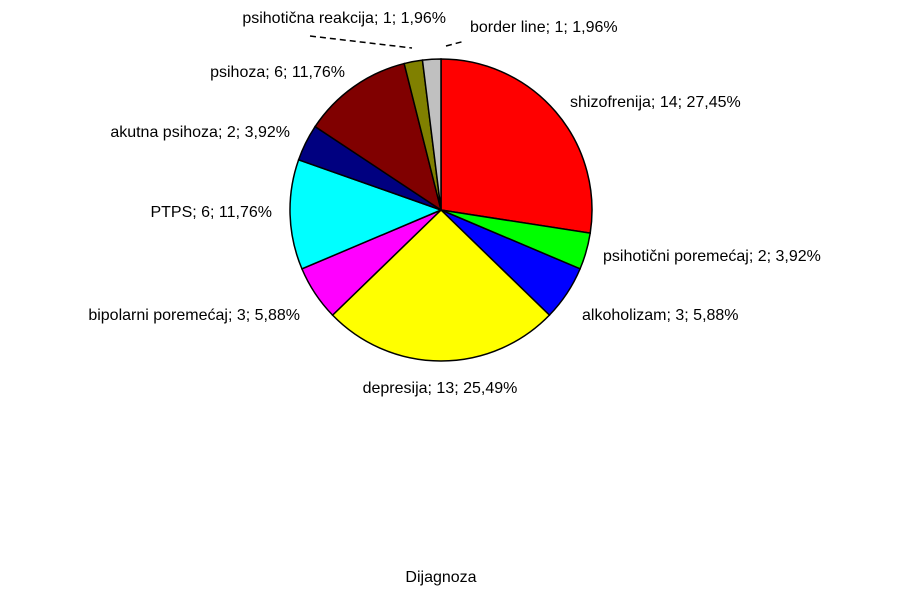  What do you see at coordinates (440, 577) in the screenshot?
I see `chart-title: Dijagnoza` at bounding box center [440, 577].